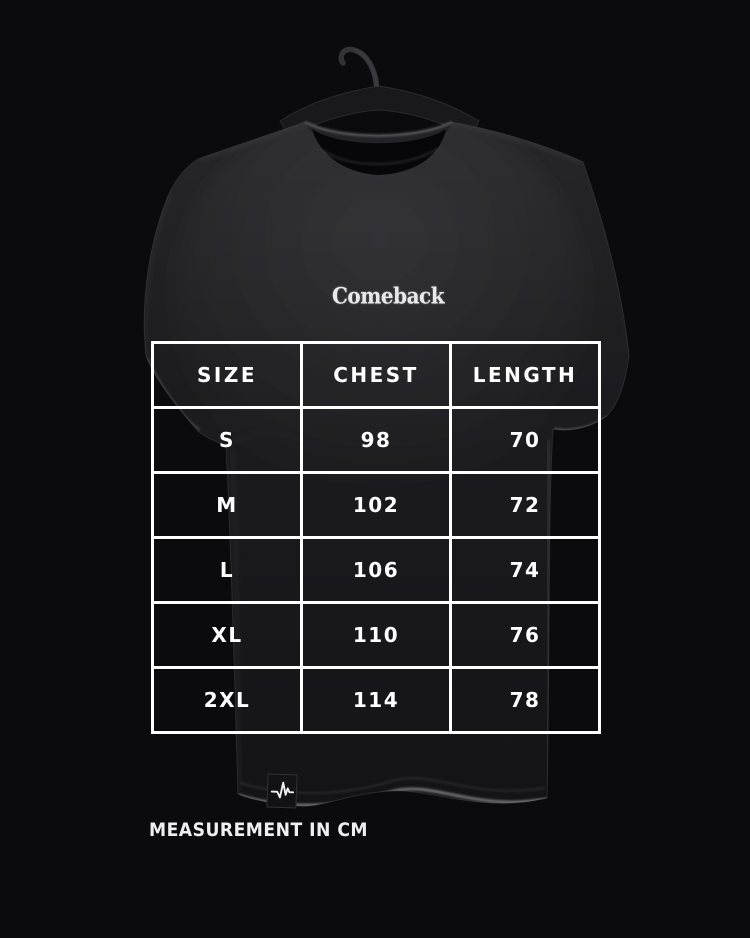  I want to click on hem-tag, so click(282, 791).